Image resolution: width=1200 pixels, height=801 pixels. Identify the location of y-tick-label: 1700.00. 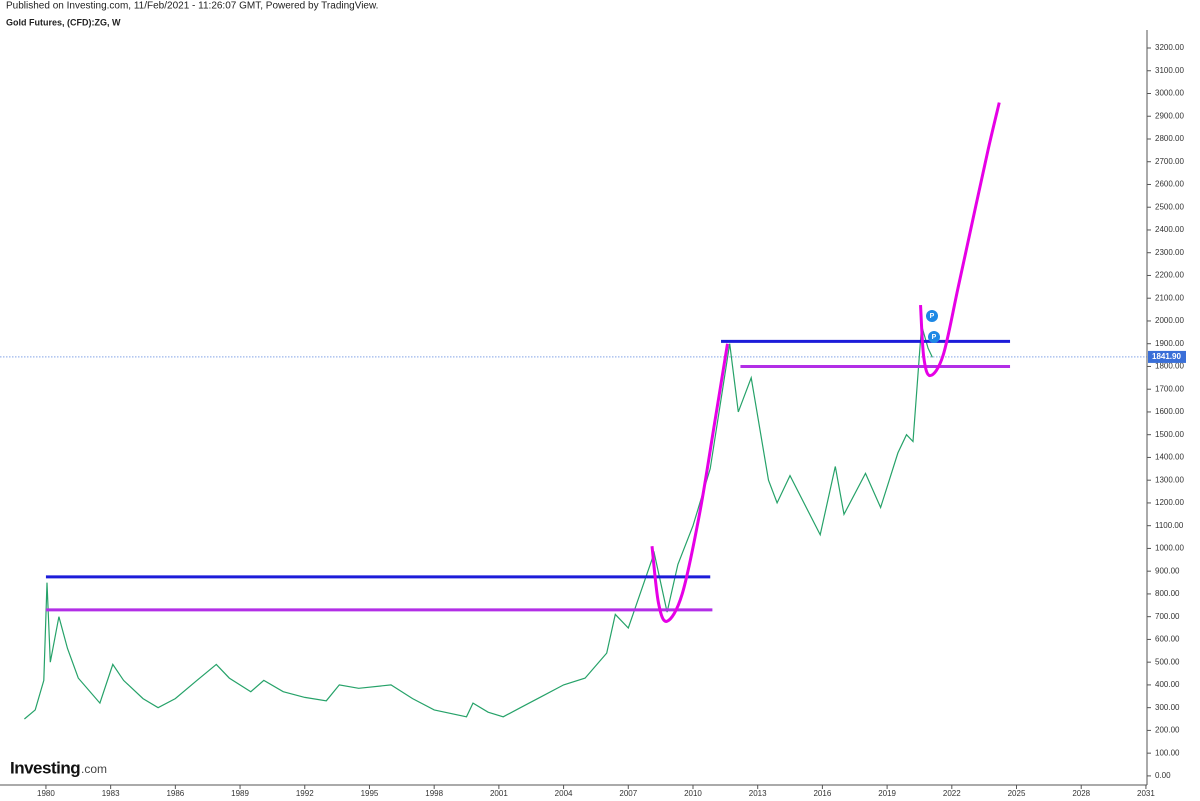
(1169, 388).